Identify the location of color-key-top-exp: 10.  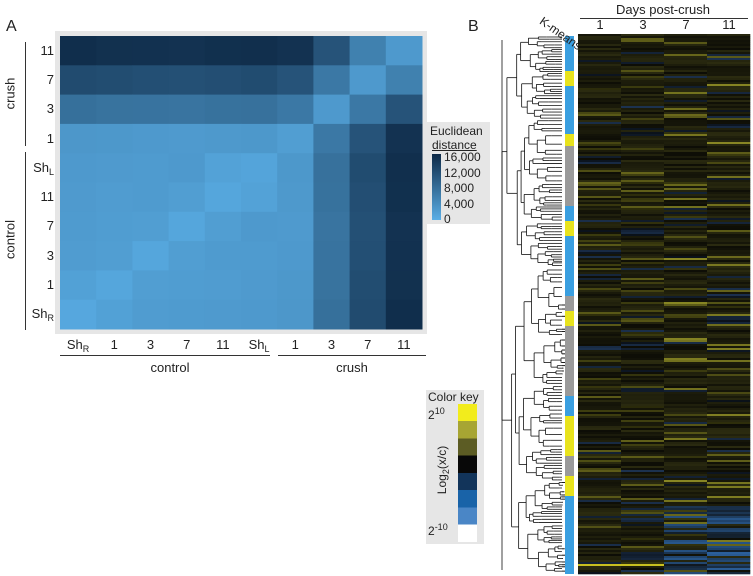
(439, 411).